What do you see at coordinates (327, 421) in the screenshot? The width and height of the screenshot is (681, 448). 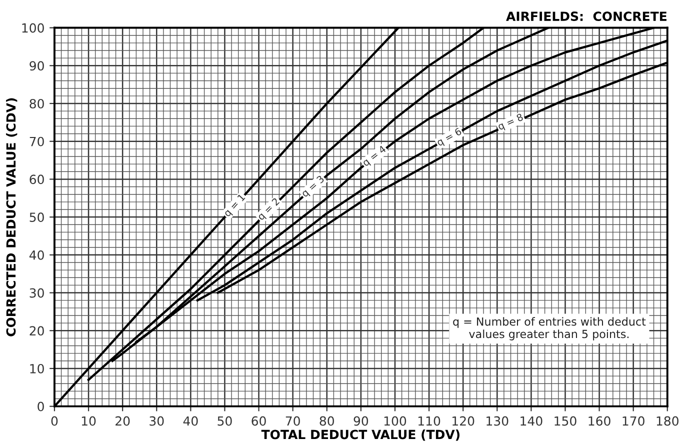 I see `x-tick-label: 80` at bounding box center [327, 421].